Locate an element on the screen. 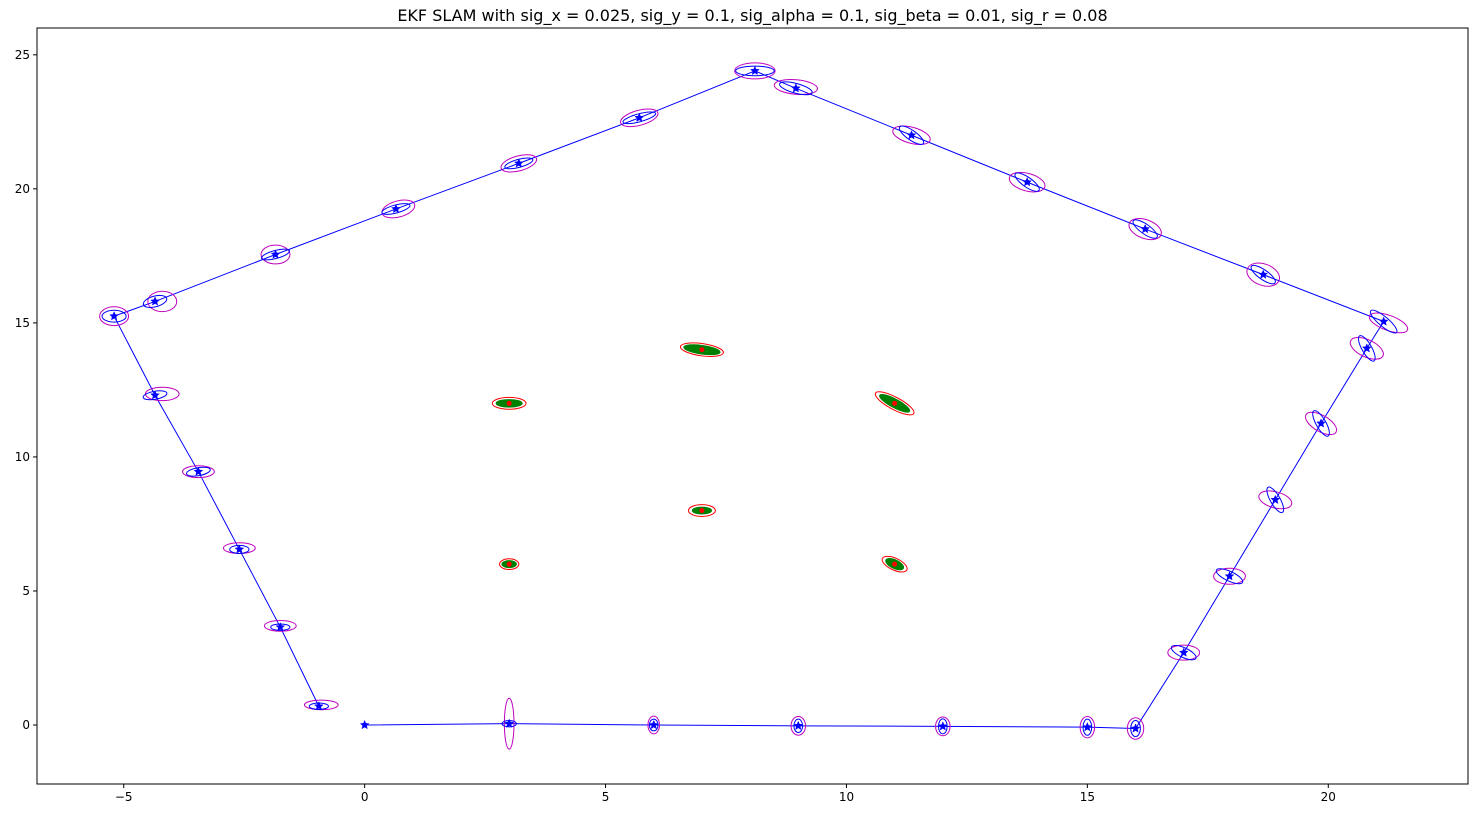  y-tick-label: 10 is located at coordinates (22, 457).